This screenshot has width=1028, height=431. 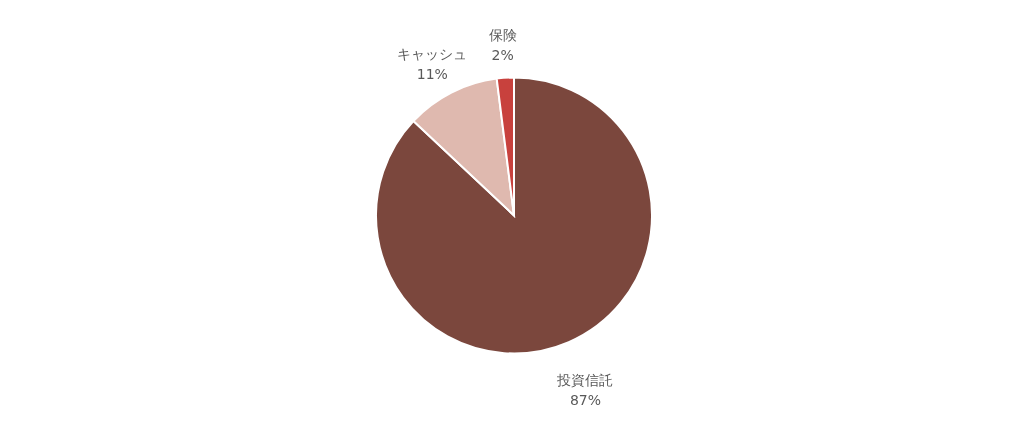 What do you see at coordinates (432, 54) in the screenshot?
I see `slice-label: キャッシュ` at bounding box center [432, 54].